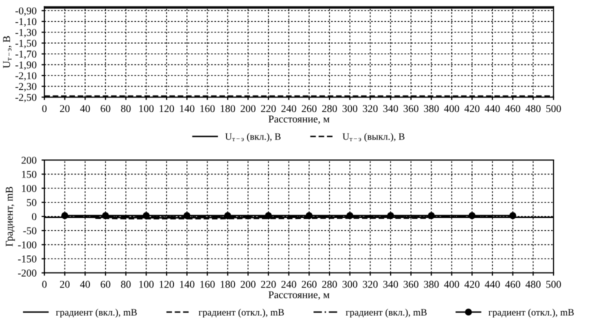 This screenshot has height=326, width=592. What do you see at coordinates (34, 216) in the screenshot?
I see `y-tick-label: 0` at bounding box center [34, 216].